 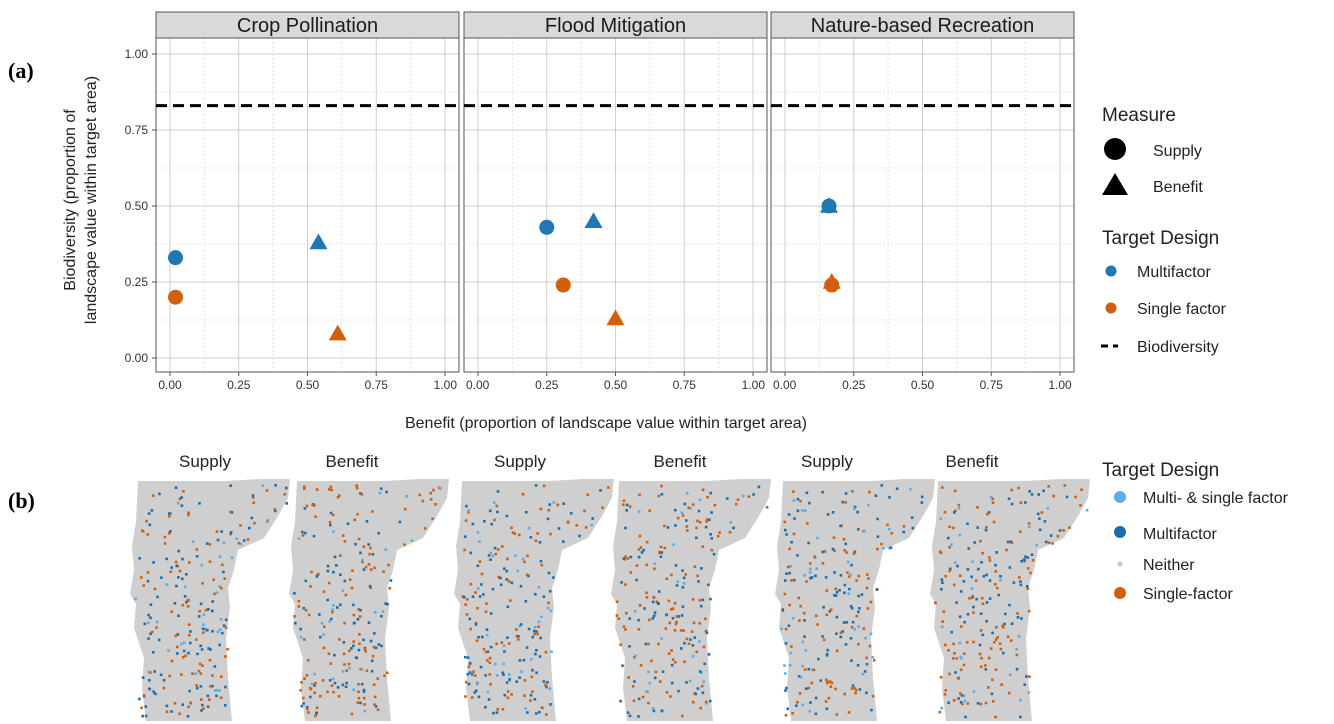 I want to click on map-title: Benefit, so click(x=352, y=461).